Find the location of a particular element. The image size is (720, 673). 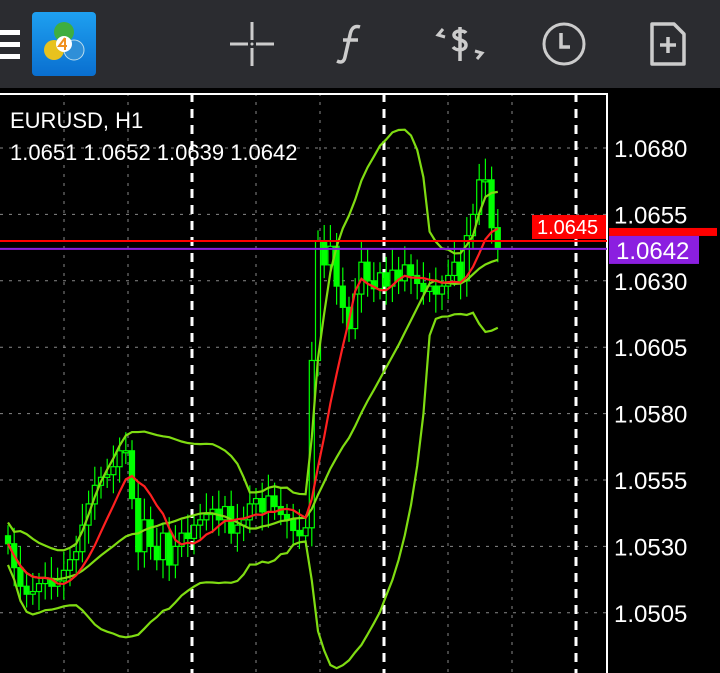

ask-price-marker is located at coordinates (663, 231).